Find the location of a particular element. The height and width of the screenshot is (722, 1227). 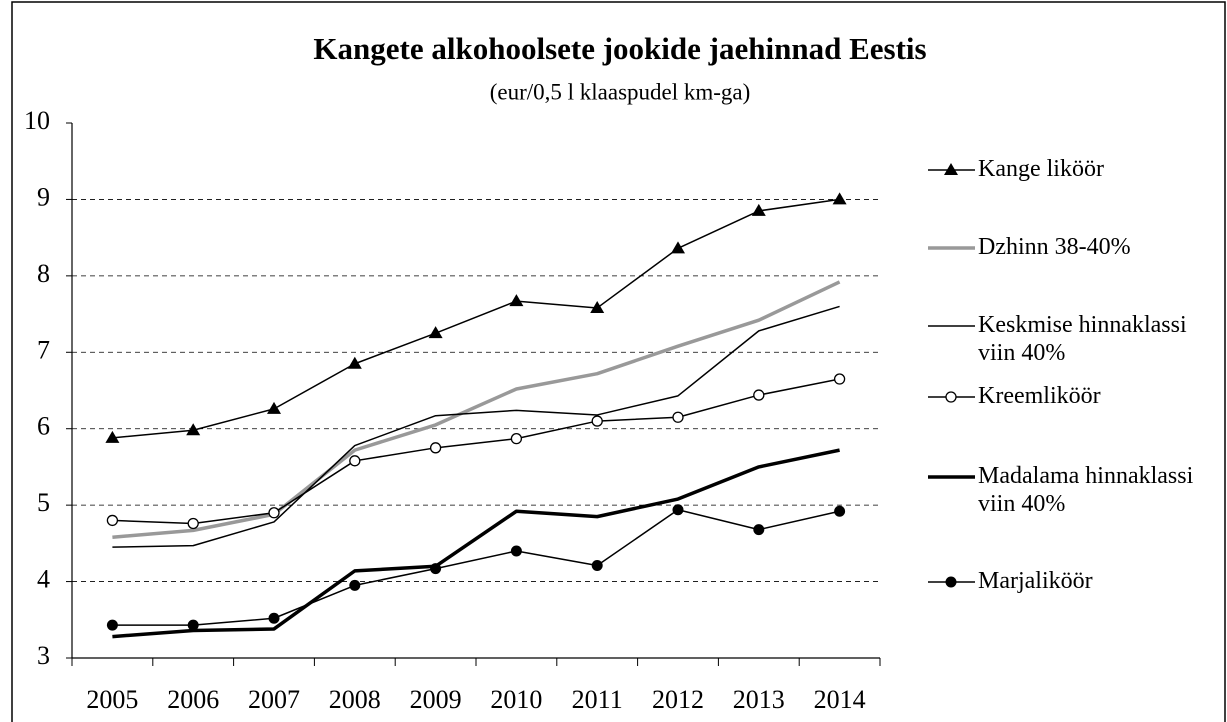

chart-subtitle: (eur/0,5 l klaaspudel km-ga) is located at coordinates (620, 91).